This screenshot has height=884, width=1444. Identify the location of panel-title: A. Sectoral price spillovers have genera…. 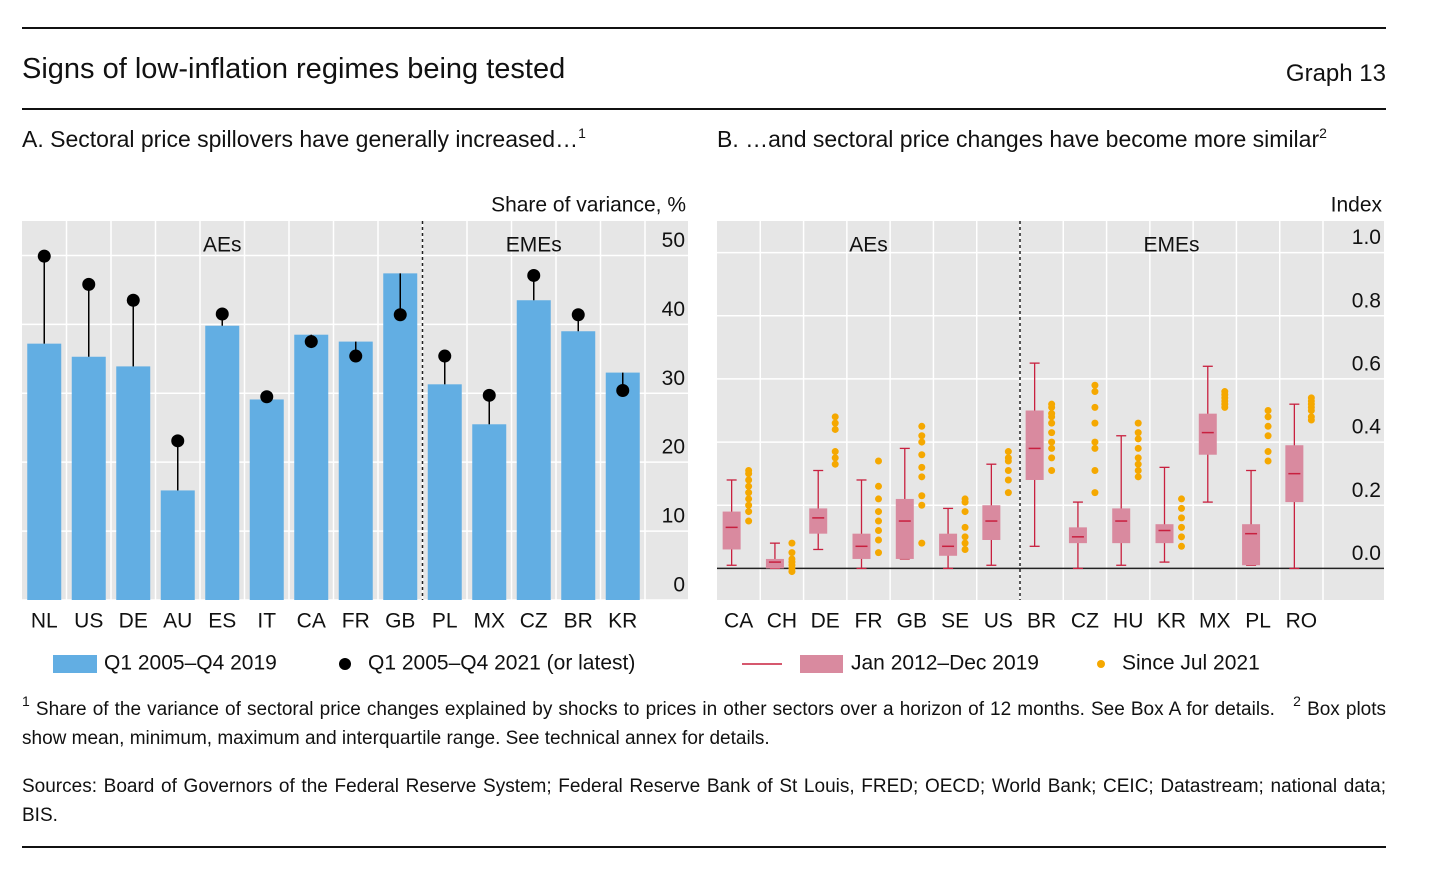
(362, 139).